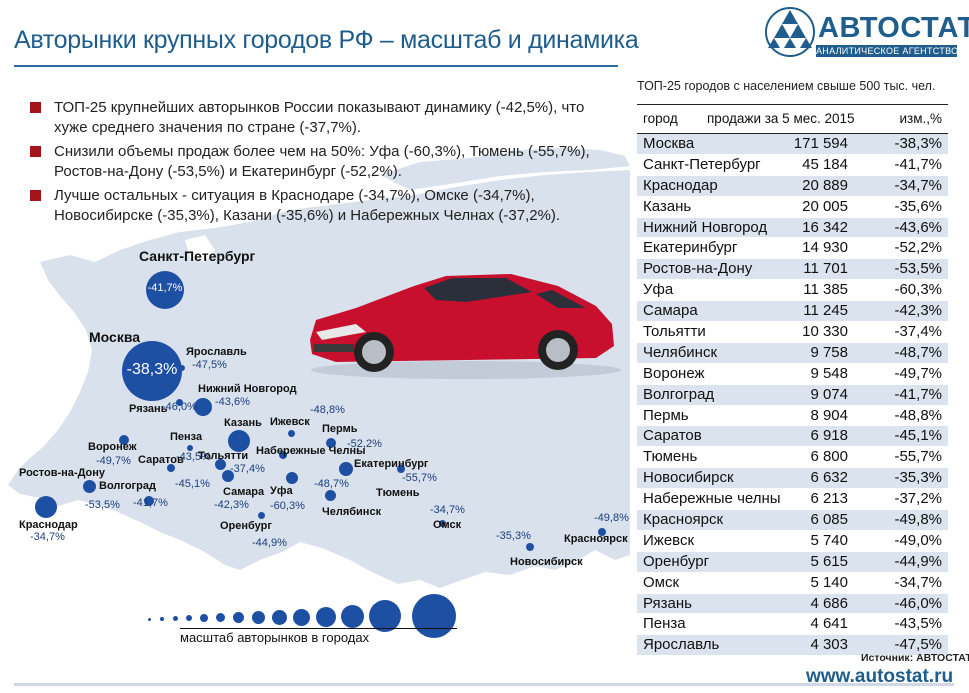  Describe the element at coordinates (275, 637) in the screenshot. I see `legend-caption: масштаб авторынков в городах` at that location.